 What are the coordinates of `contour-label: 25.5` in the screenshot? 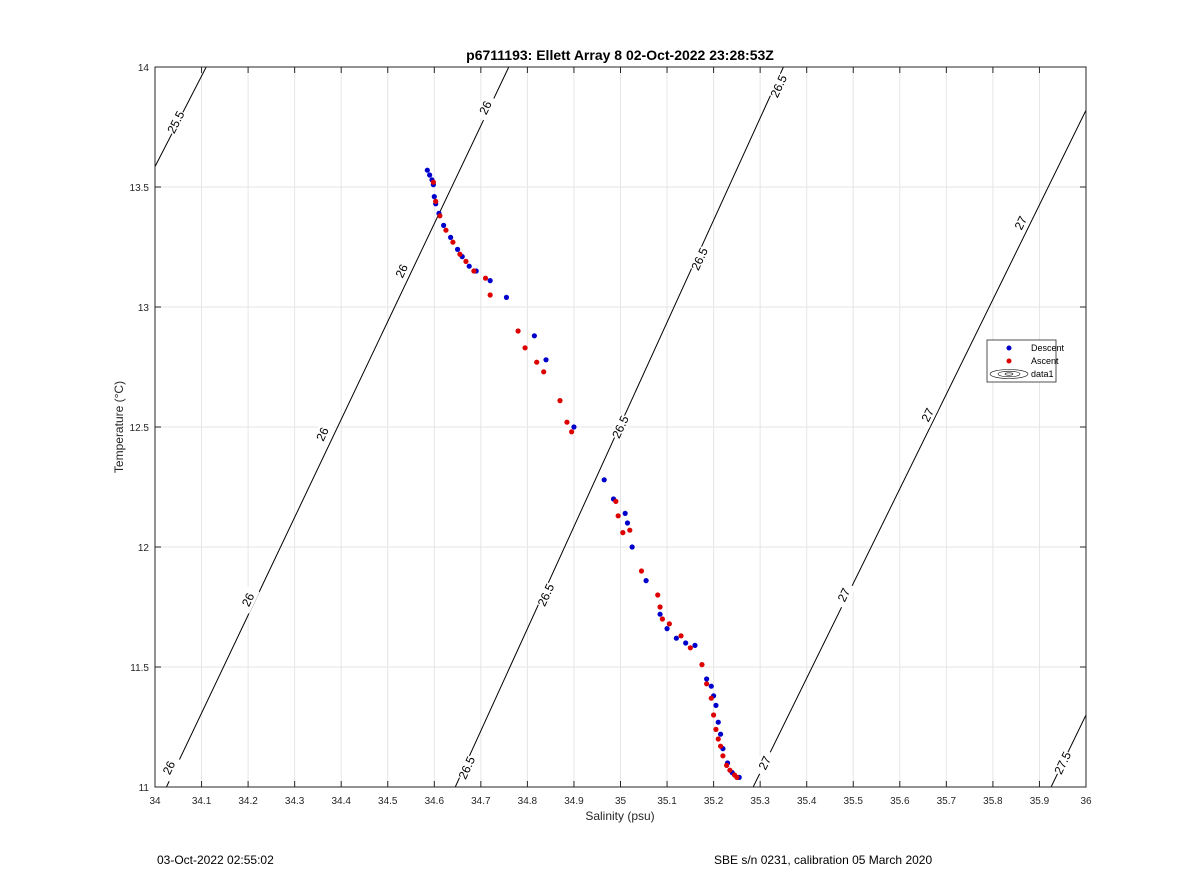 It's located at (175, 121).